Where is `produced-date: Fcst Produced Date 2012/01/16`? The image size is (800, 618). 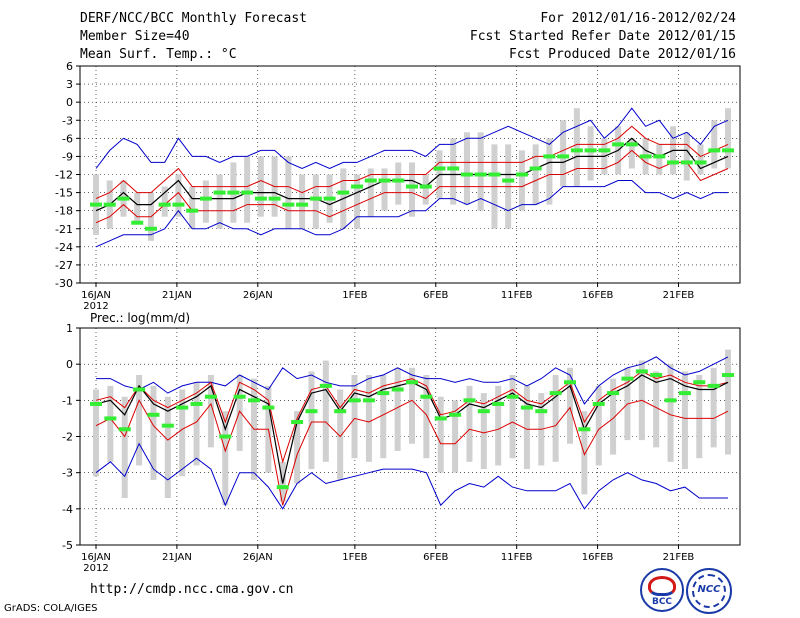
produced-date: Fcst Produced Date 2012/01/16 is located at coordinates (622, 54).